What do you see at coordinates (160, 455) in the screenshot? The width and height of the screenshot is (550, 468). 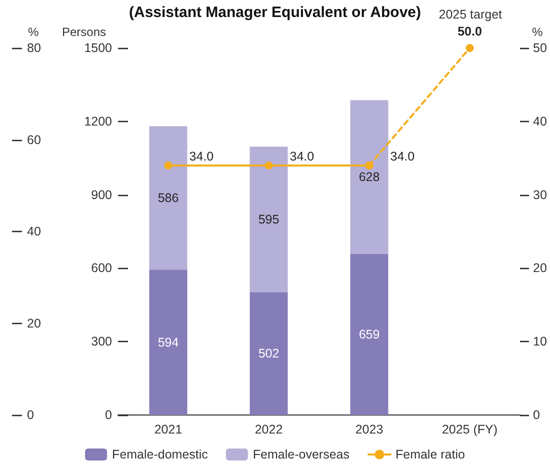 I see `legend-label: Female-domestic` at bounding box center [160, 455].